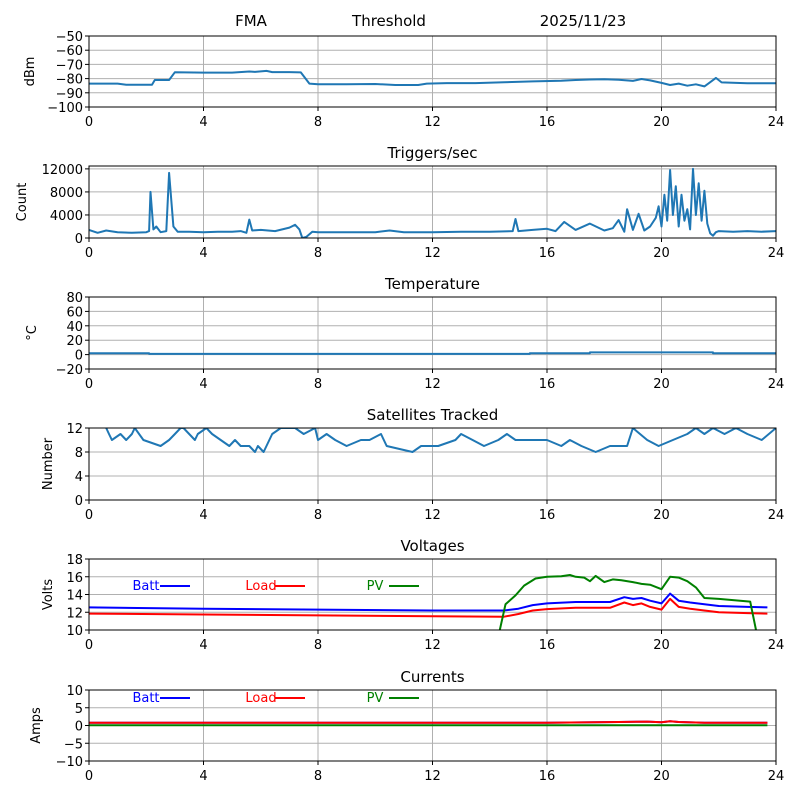 This screenshot has width=800, height=800. I want to click on header-mode-label: Threshold, so click(388, 21).